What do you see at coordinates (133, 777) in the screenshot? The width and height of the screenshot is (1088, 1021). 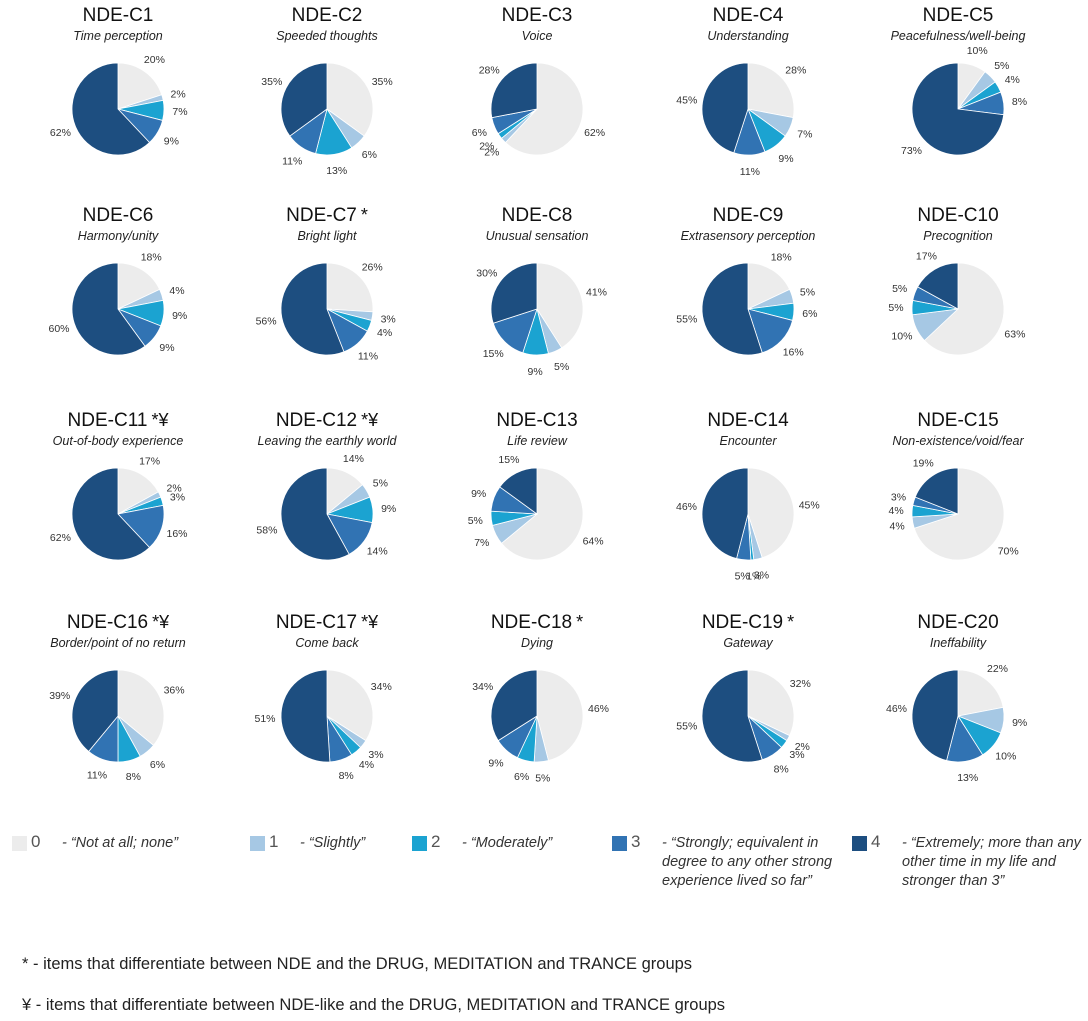 I see `slice-data-label: 8%` at bounding box center [133, 777].